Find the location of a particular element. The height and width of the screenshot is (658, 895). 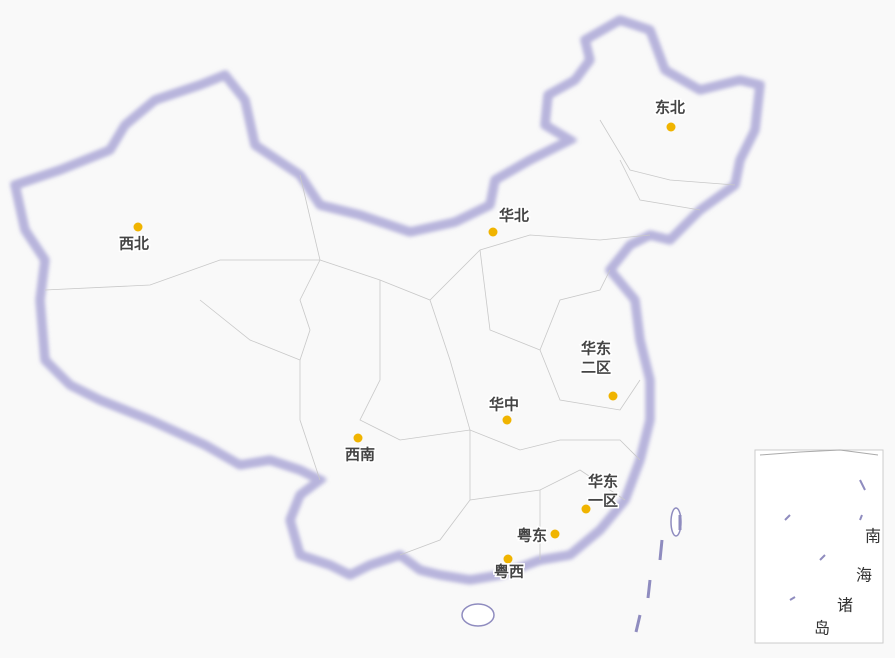

region-label: 东北 is located at coordinates (670, 108).